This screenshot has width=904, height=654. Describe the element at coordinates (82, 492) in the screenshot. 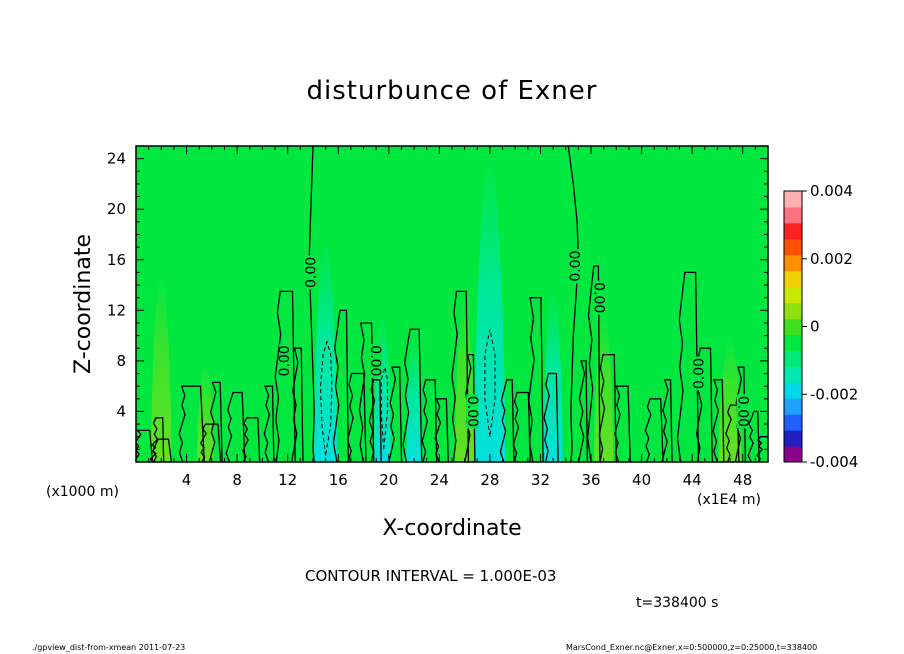

I see `x-axis-units-note: (x1000 m)` at that location.